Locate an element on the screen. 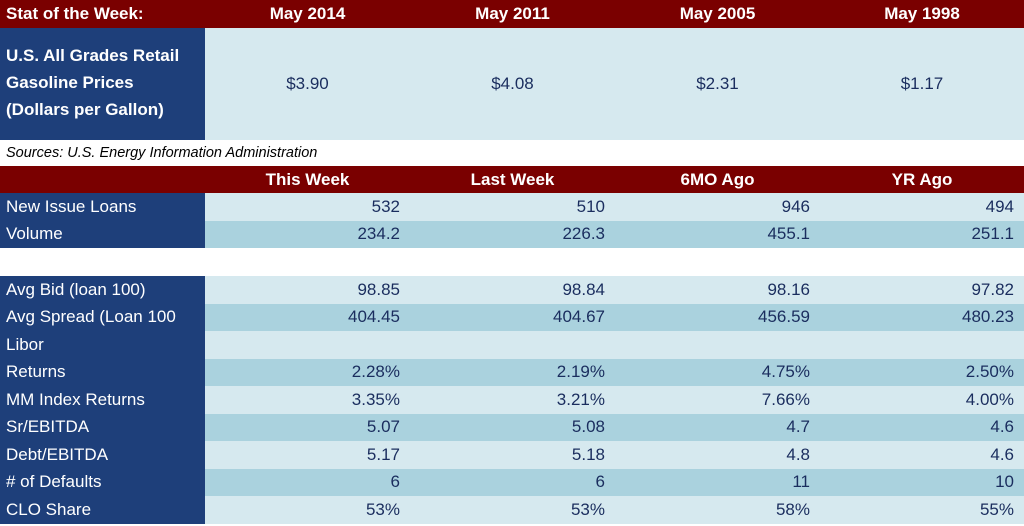  row-value: 2.19% is located at coordinates (512, 372).